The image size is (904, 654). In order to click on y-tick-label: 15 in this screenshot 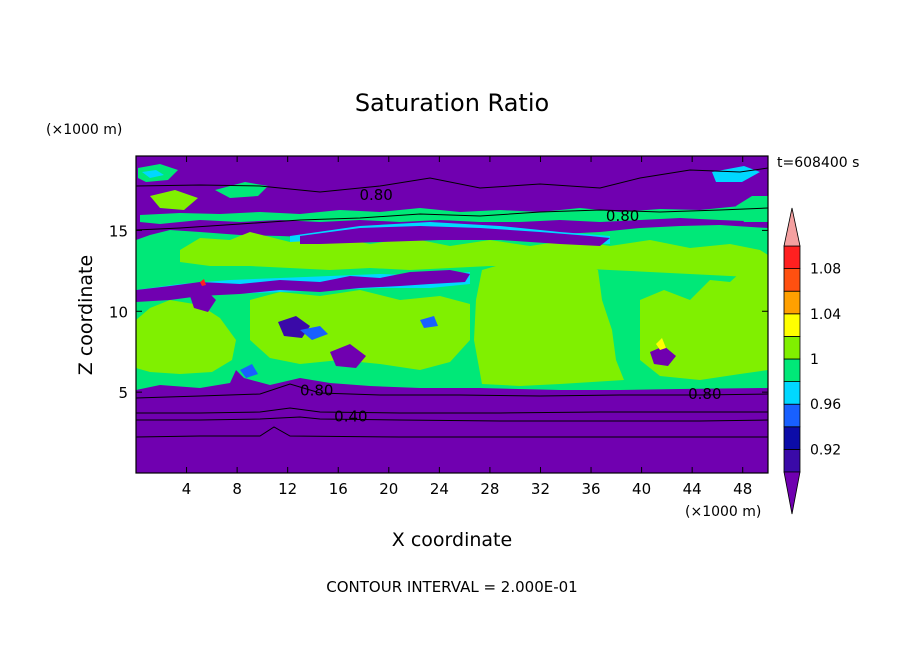, I will do `click(118, 231)`.